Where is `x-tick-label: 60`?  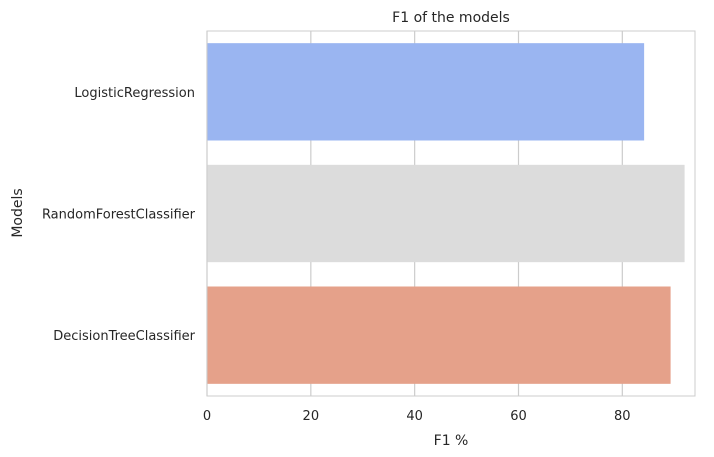 x-tick-label: 60 is located at coordinates (518, 416).